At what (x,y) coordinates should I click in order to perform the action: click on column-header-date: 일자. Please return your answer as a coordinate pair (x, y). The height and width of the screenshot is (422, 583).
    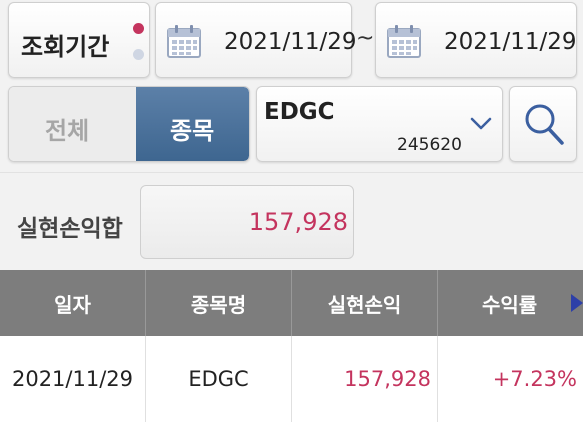
    Looking at the image, I should click on (73, 303).